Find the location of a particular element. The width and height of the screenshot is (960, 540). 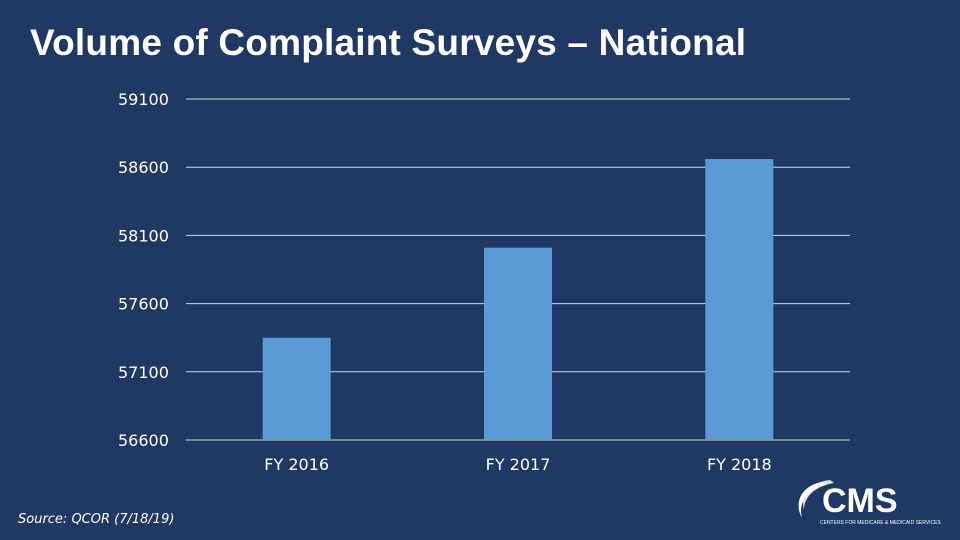

logo-subtext: CENTERS FOR MEDICARE & MEDICAID SERVICES is located at coordinates (880, 523).